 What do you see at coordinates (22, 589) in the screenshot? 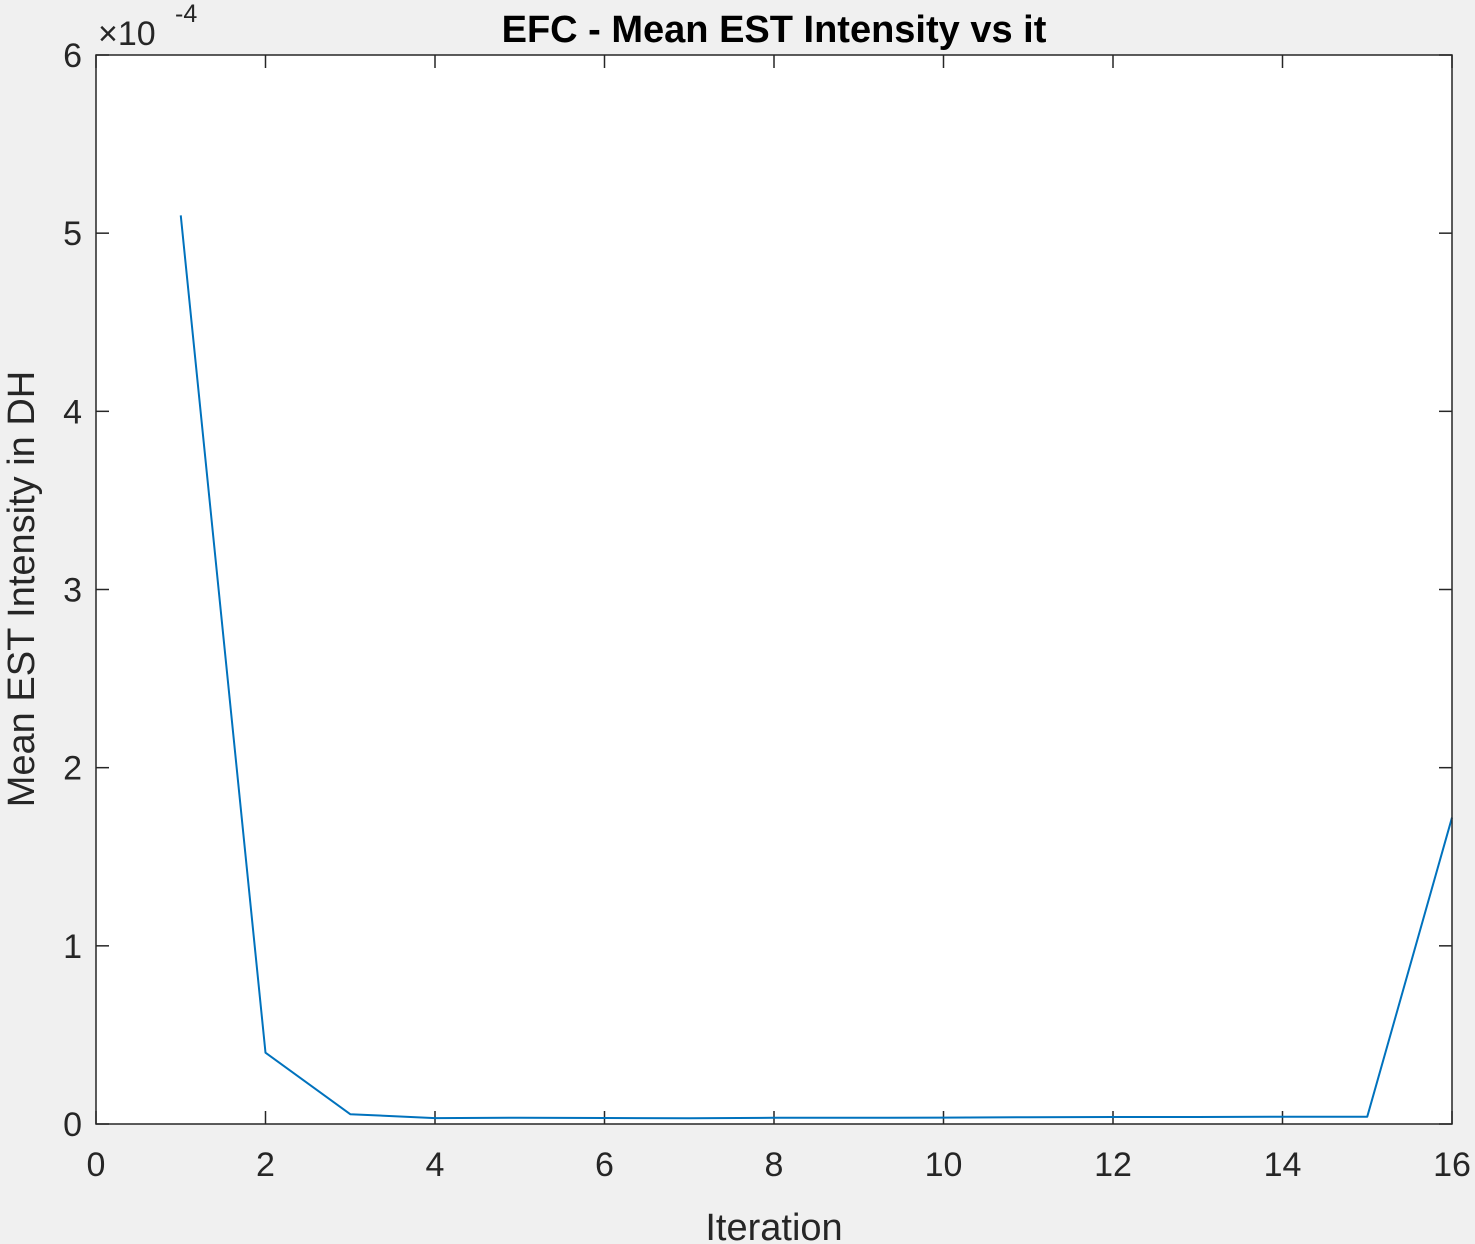
I see `y-axis-label: Mean EST Intensity in DH` at bounding box center [22, 589].